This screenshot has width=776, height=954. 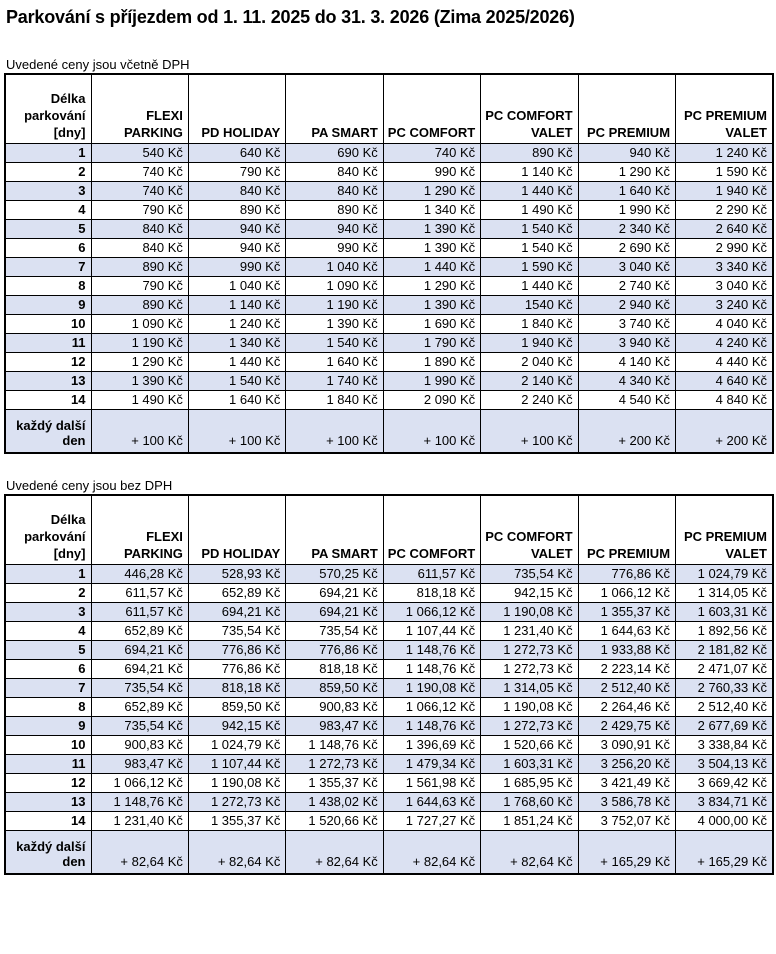 What do you see at coordinates (139, 744) in the screenshot?
I see `price-cell: 900,83 Kč` at bounding box center [139, 744].